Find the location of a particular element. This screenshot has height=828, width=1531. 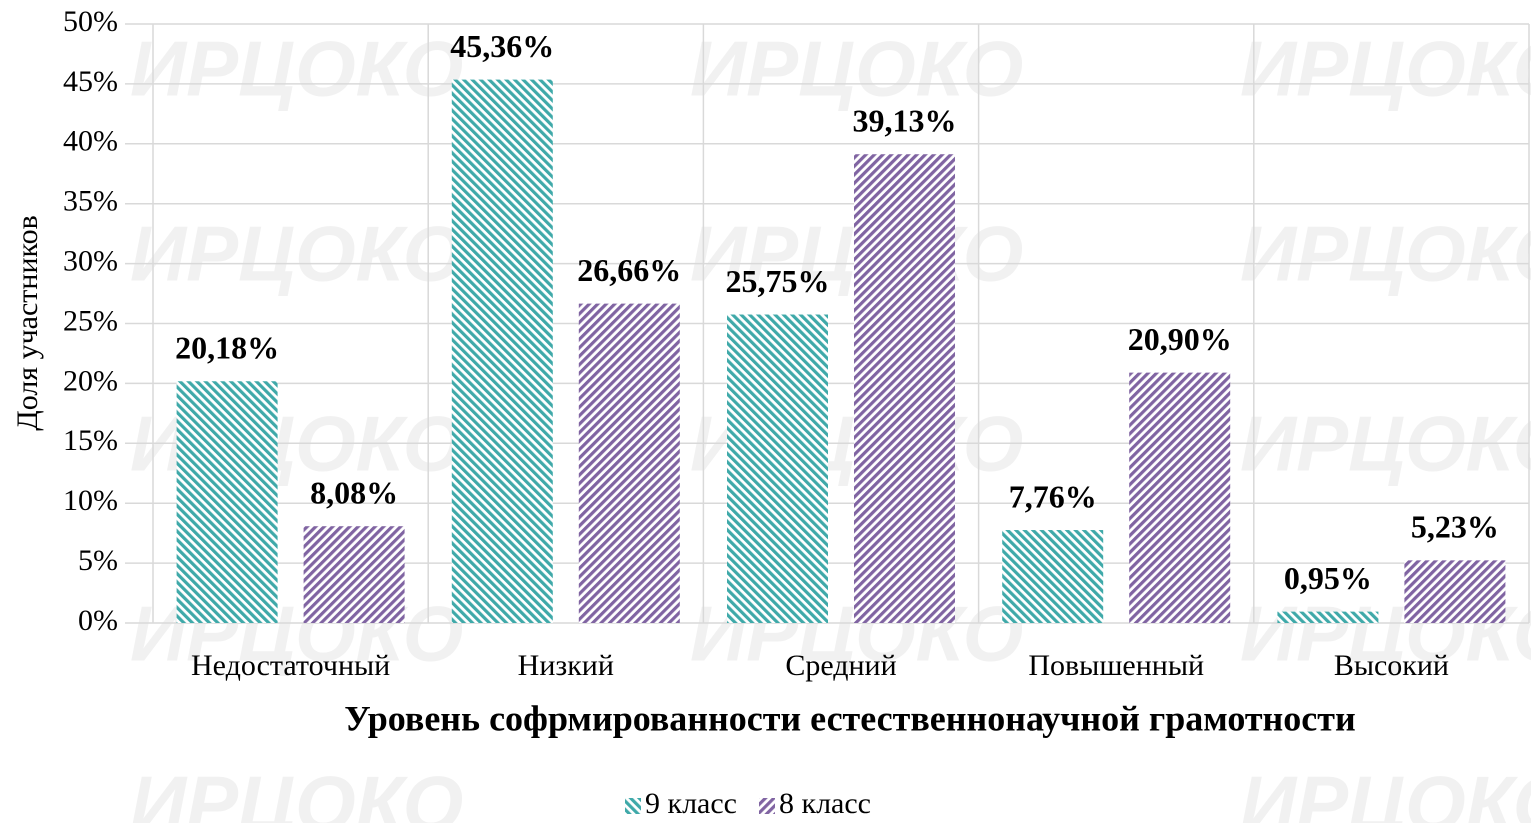

y-tick-label: 30% is located at coordinates (90, 260).